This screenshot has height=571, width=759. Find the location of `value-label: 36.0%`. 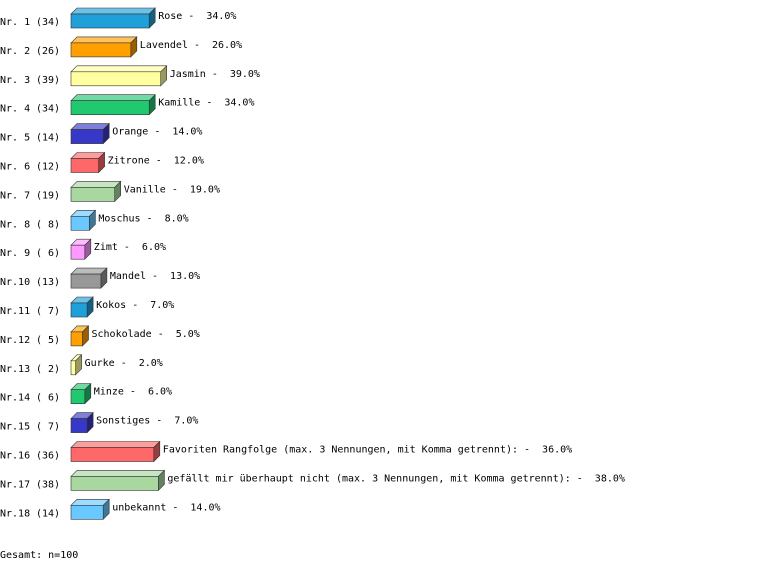

value-label: 36.0% is located at coordinates (557, 450).